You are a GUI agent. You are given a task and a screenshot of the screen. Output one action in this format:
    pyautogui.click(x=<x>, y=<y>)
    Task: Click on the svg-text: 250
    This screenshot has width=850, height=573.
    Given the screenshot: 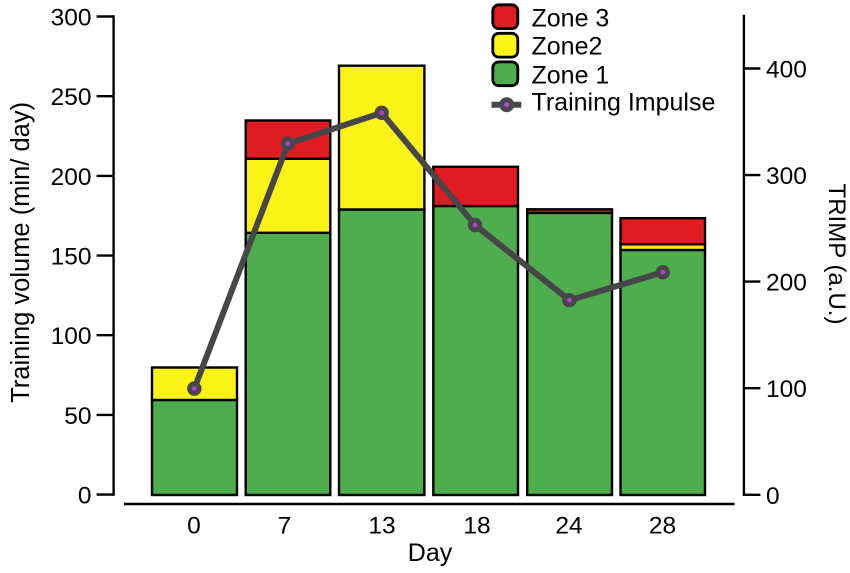 What is the action you would take?
    pyautogui.click(x=71, y=97)
    